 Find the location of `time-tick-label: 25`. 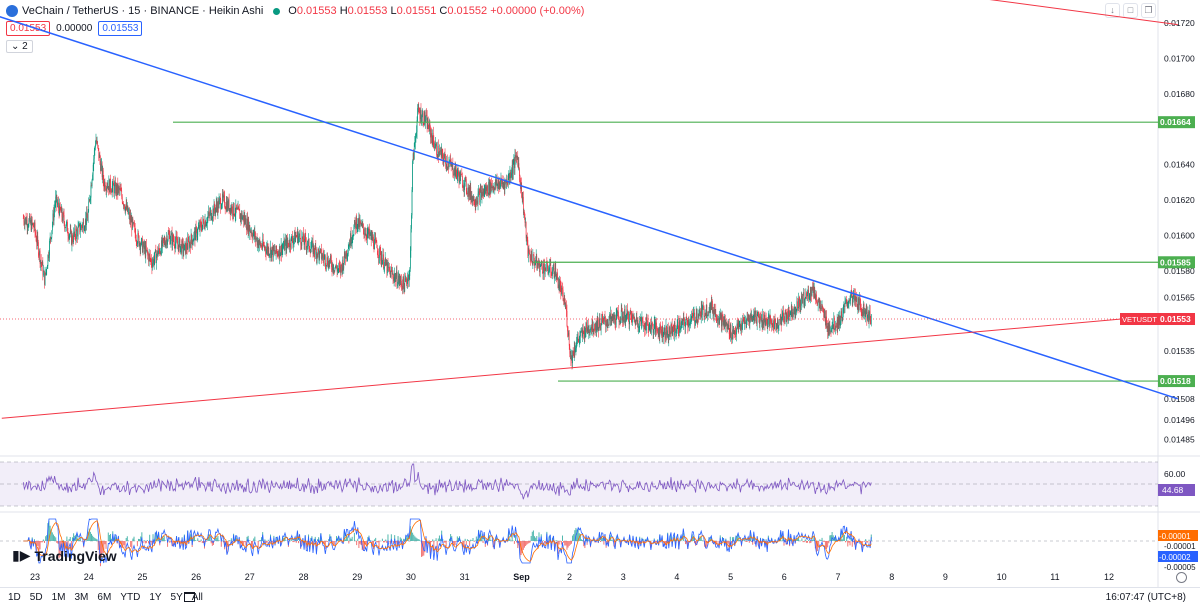

time-tick-label: 25 is located at coordinates (142, 577).